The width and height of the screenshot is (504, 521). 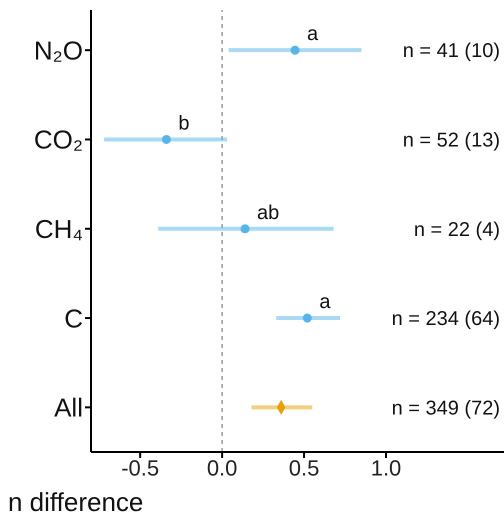 I want to click on y-tick-label: CH₄, so click(x=58, y=229).